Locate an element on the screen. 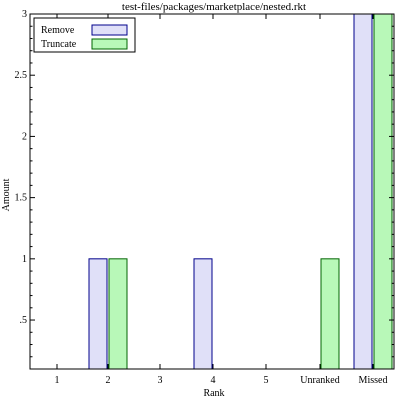 Image resolution: width=400 pixels, height=400 pixels. x-tick-label: 1 is located at coordinates (57, 380).